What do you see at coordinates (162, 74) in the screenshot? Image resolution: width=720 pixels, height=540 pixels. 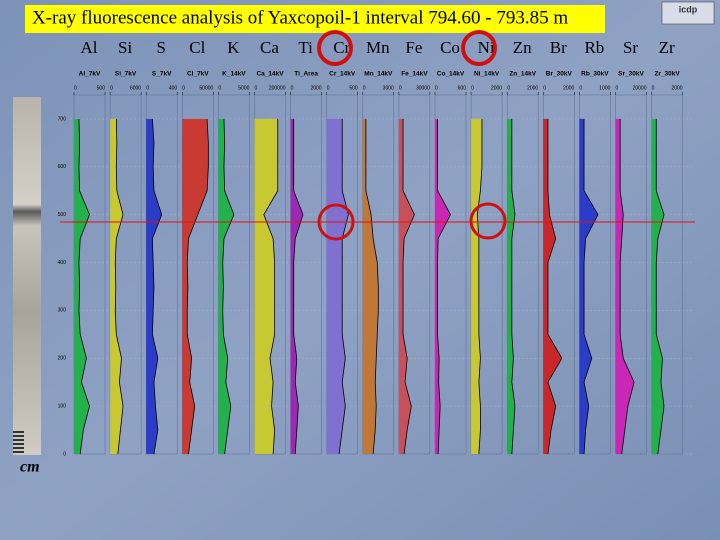 I see `plot-title: S_7kV` at bounding box center [162, 74].